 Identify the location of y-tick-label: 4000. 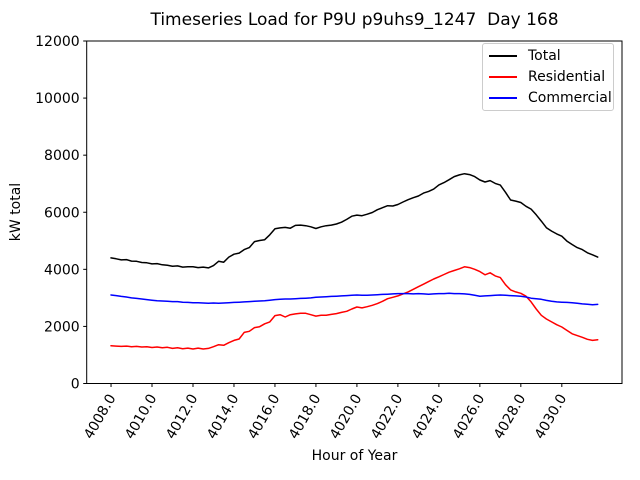
(62, 270).